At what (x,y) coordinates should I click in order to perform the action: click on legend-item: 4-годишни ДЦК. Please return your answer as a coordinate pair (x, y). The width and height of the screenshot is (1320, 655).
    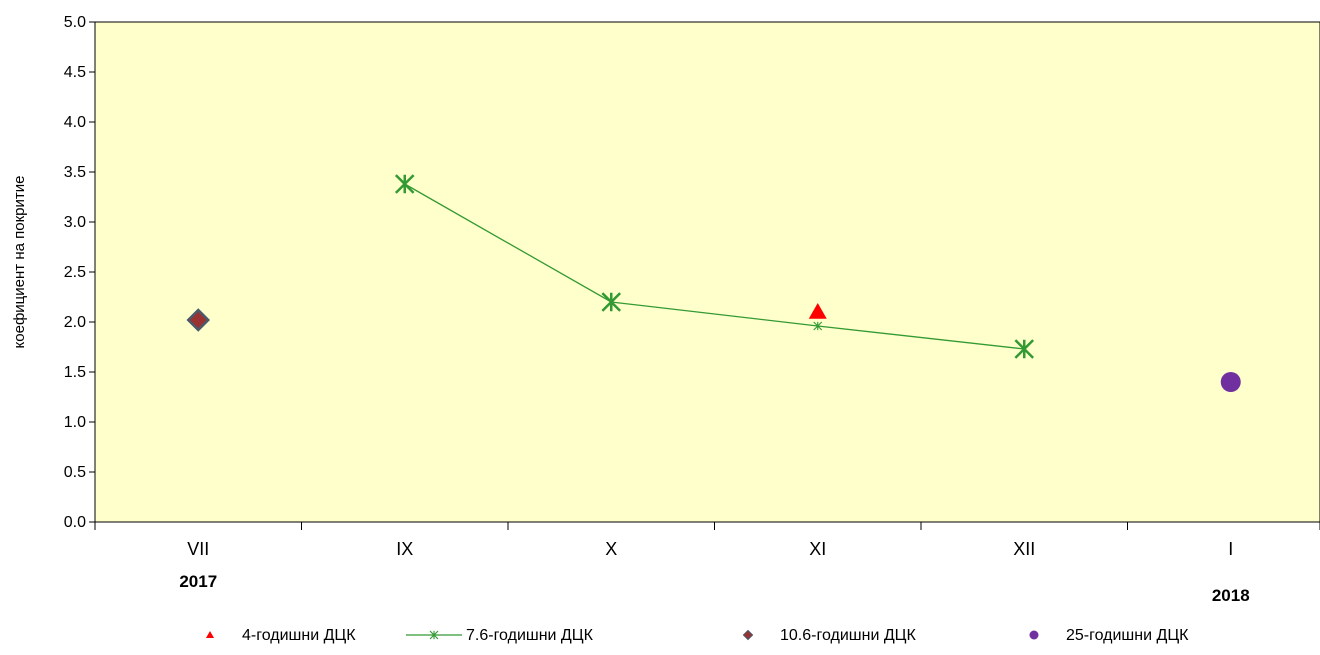
    Looking at the image, I should click on (280, 635).